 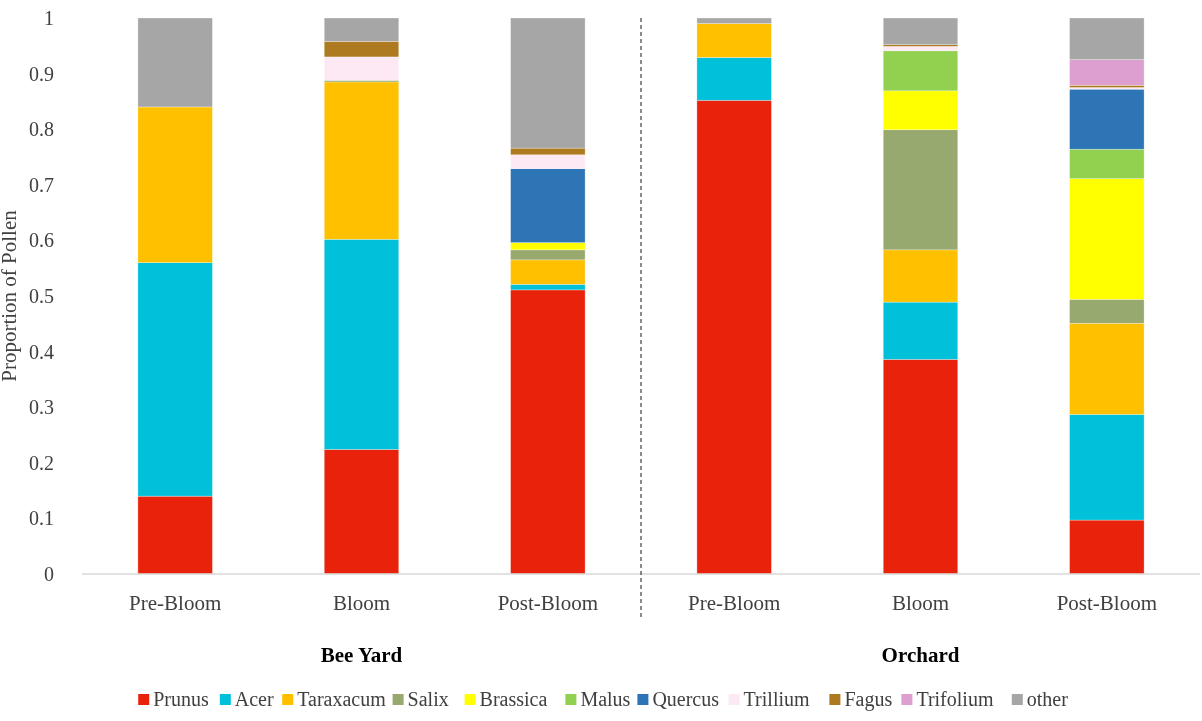 I want to click on legend-label: Acer, so click(x=254, y=699).